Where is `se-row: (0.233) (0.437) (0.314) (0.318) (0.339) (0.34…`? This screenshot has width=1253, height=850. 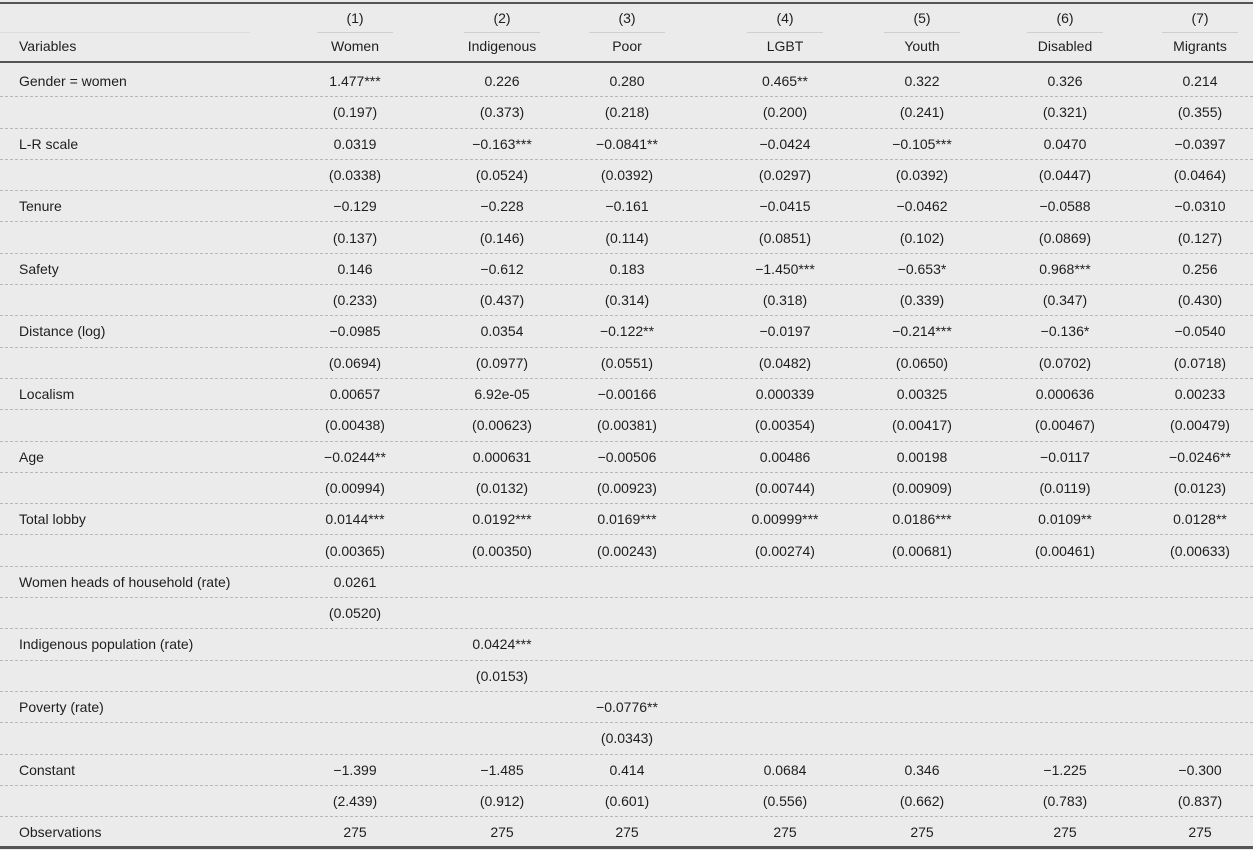
se-row: (0.233) (0.437) (0.314) (0.318) (0.339) (0.34… is located at coordinates (626, 301).